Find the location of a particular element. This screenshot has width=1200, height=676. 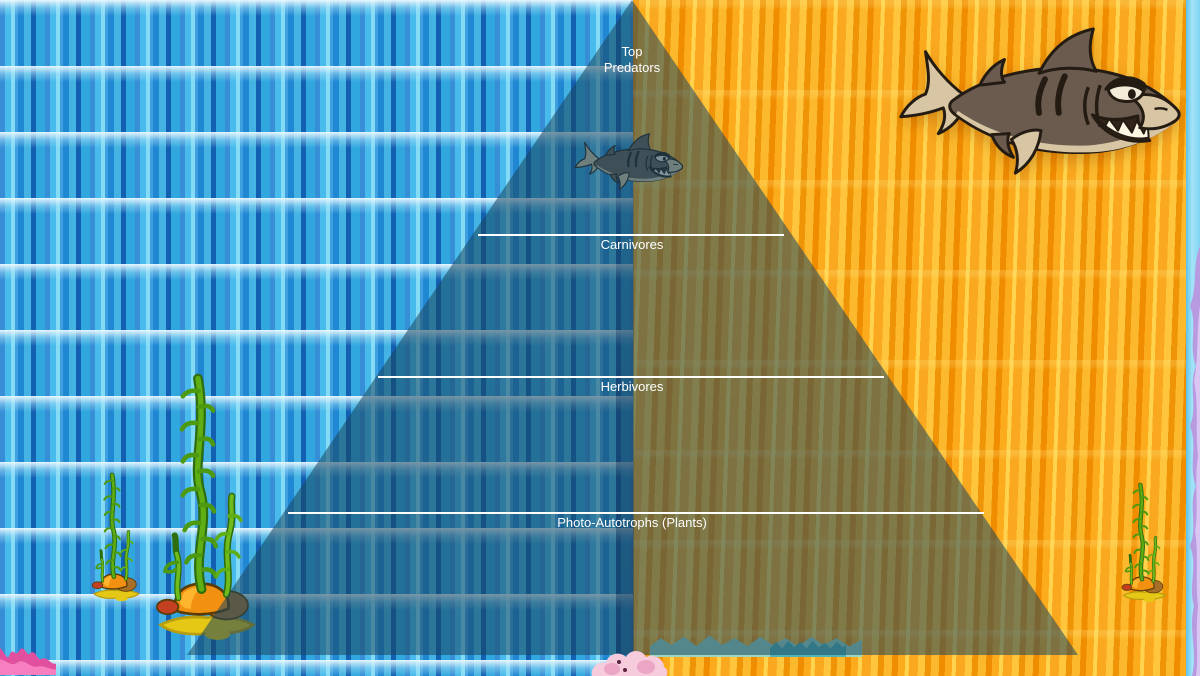

shark-icon is located at coordinates (1043, 101).